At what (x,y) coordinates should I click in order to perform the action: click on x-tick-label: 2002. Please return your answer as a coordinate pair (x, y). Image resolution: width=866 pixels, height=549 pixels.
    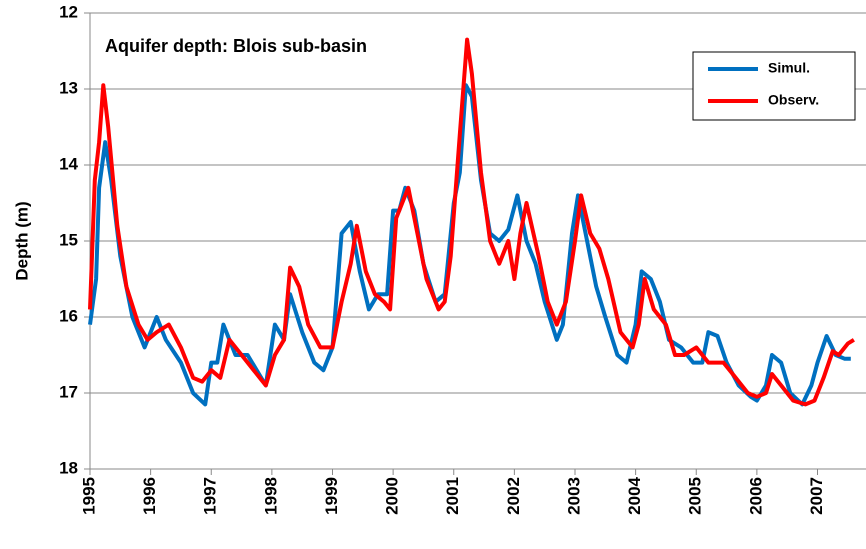
    Looking at the image, I should click on (513, 496).